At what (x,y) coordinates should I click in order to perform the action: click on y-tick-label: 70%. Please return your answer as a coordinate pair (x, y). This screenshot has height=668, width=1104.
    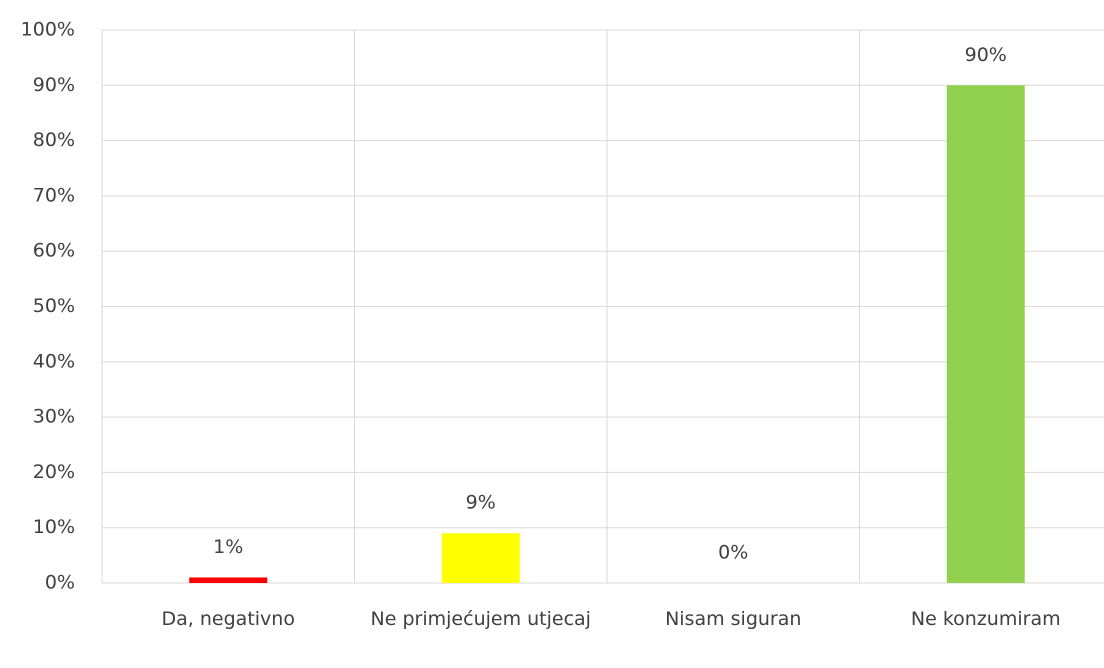
    Looking at the image, I should click on (54, 195).